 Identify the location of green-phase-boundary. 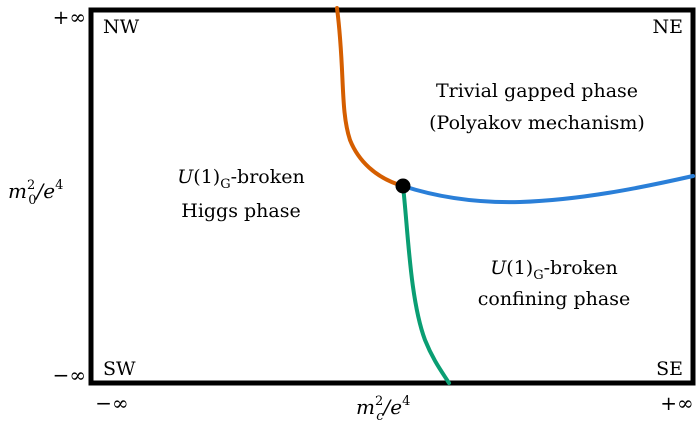
(426, 284).